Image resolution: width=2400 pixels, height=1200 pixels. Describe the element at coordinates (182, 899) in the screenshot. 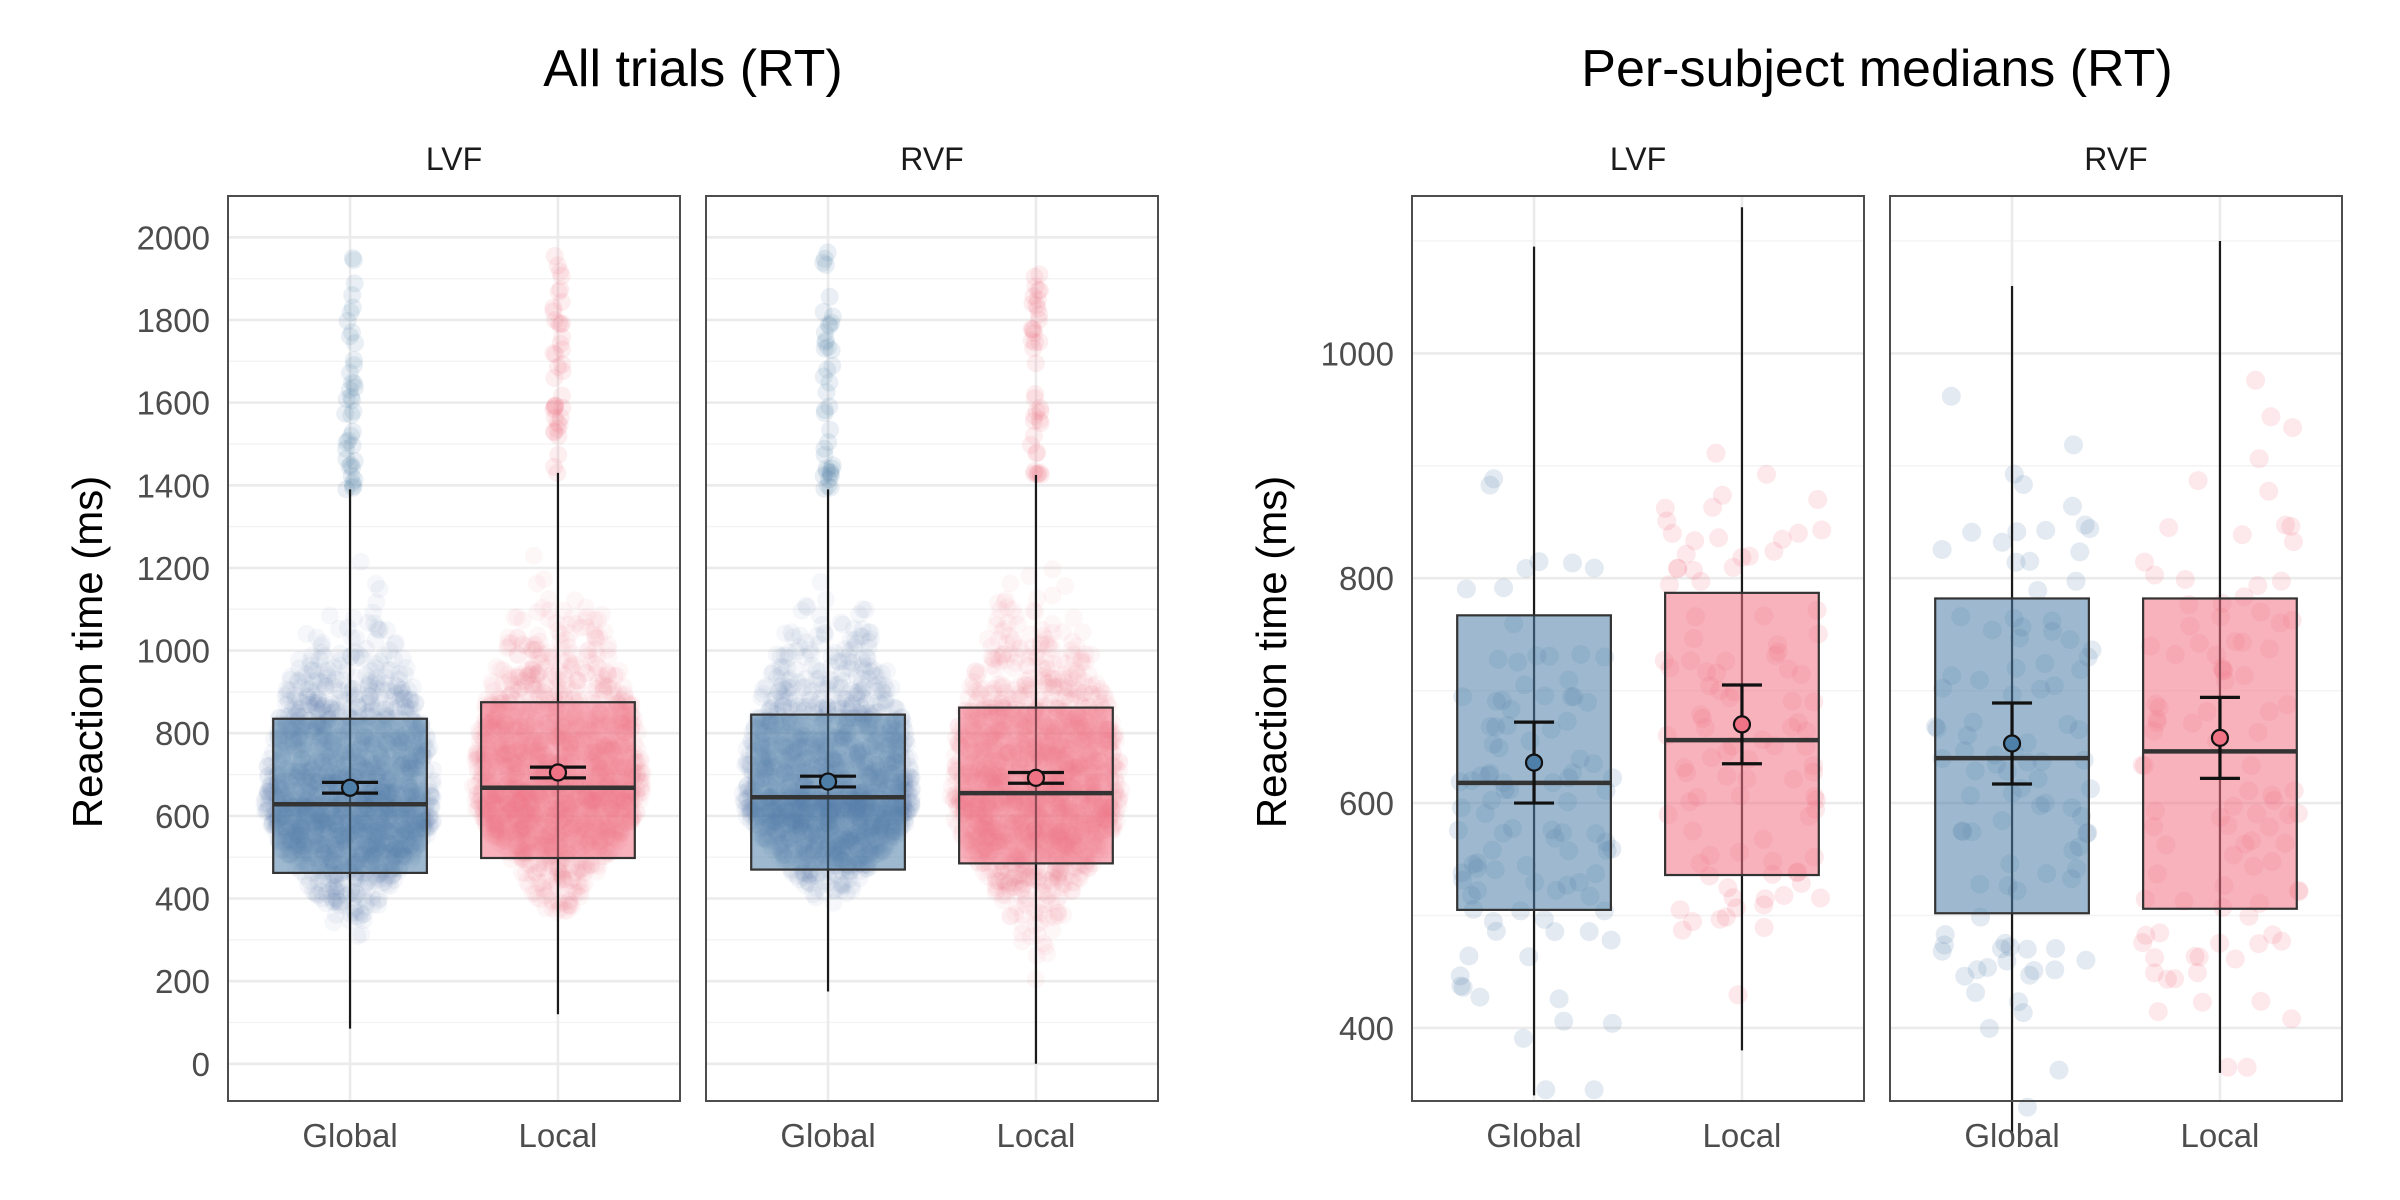

I see `y-tick-label-0-2: 400` at that location.